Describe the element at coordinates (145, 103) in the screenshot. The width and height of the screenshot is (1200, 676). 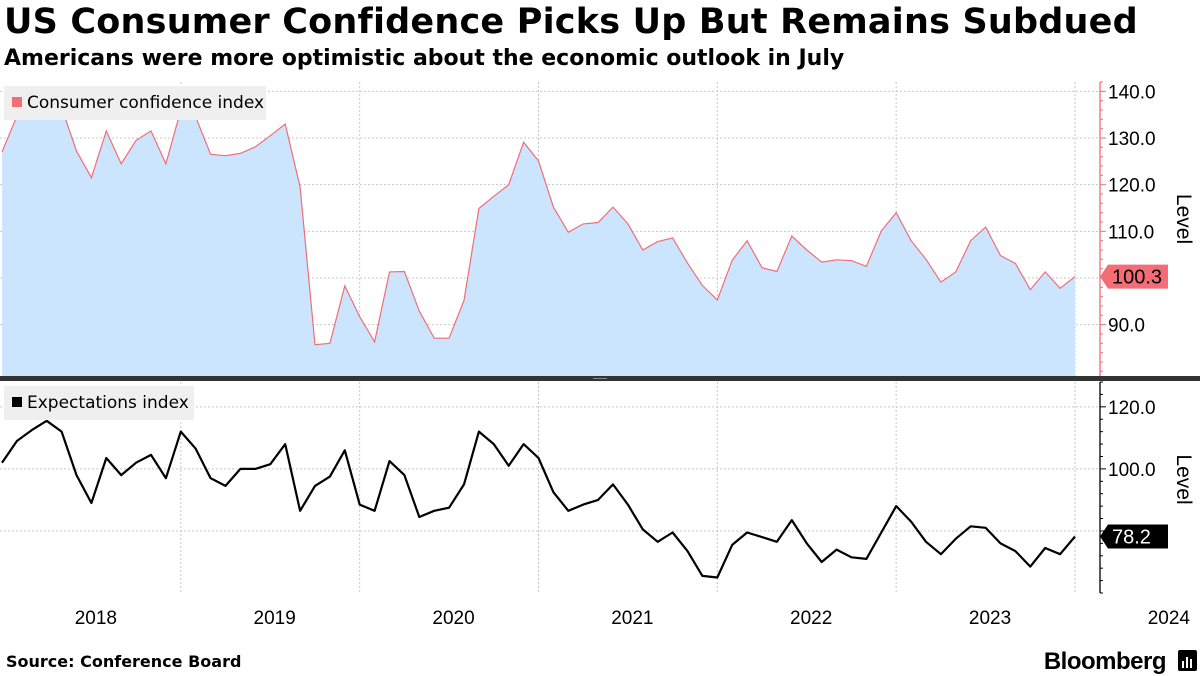
I see `confidence-legend-label: Consumer confidence index` at that location.